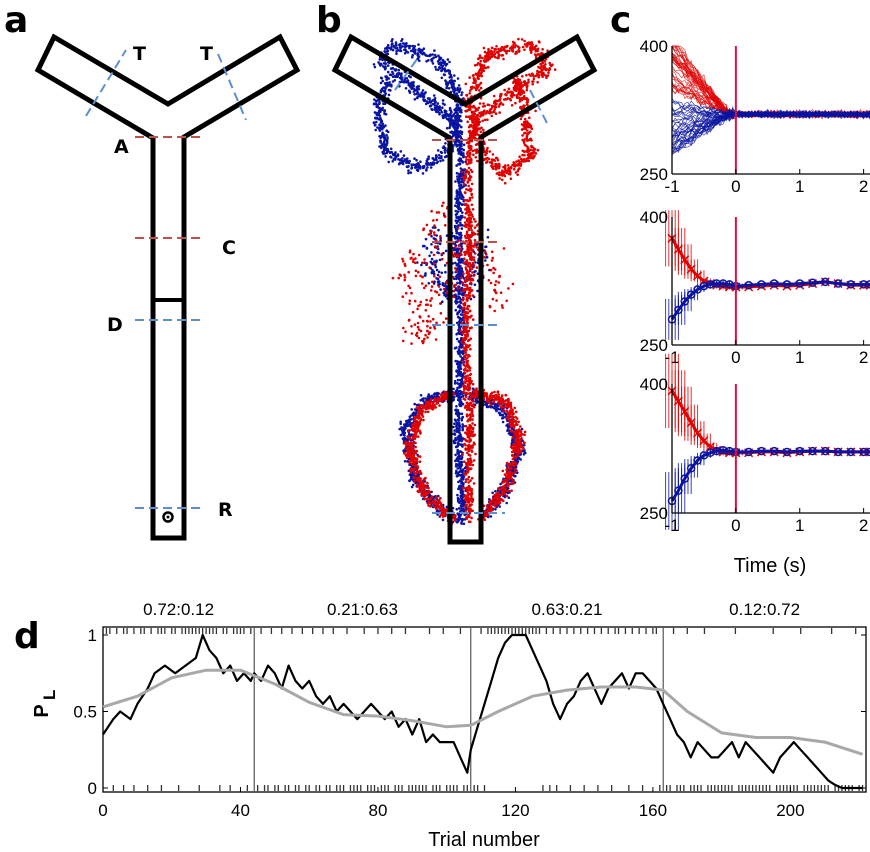 This screenshot has height=852, width=870. Describe the element at coordinates (458, 320) in the screenshot. I see `trajectory-blue-stem` at that location.